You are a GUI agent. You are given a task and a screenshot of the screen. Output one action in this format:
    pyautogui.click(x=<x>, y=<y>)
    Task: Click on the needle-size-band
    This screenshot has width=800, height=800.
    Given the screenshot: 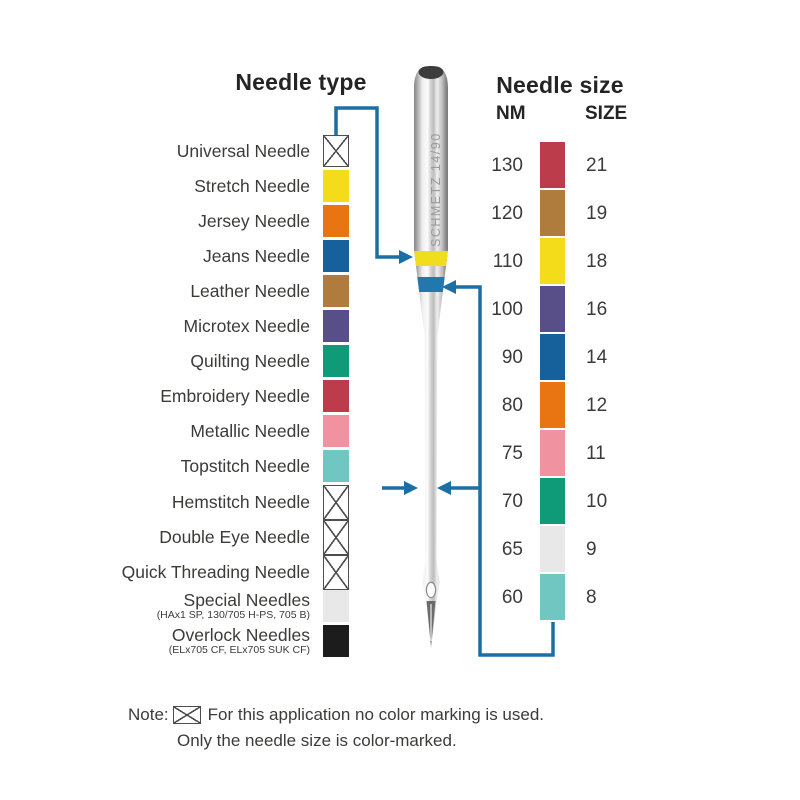 What is the action you would take?
    pyautogui.click(x=431, y=284)
    